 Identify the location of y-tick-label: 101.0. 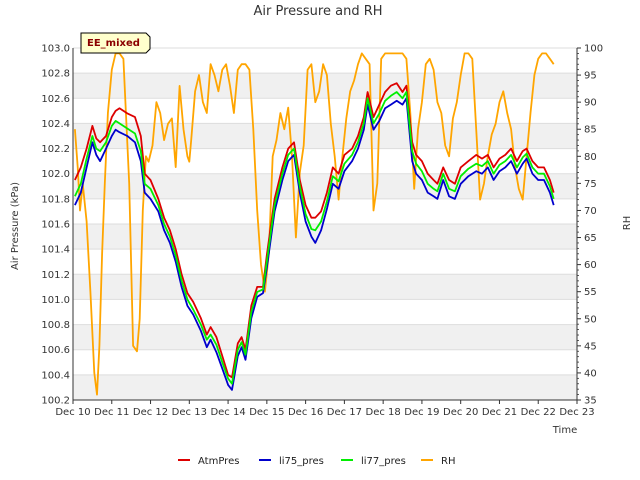
(55, 300).